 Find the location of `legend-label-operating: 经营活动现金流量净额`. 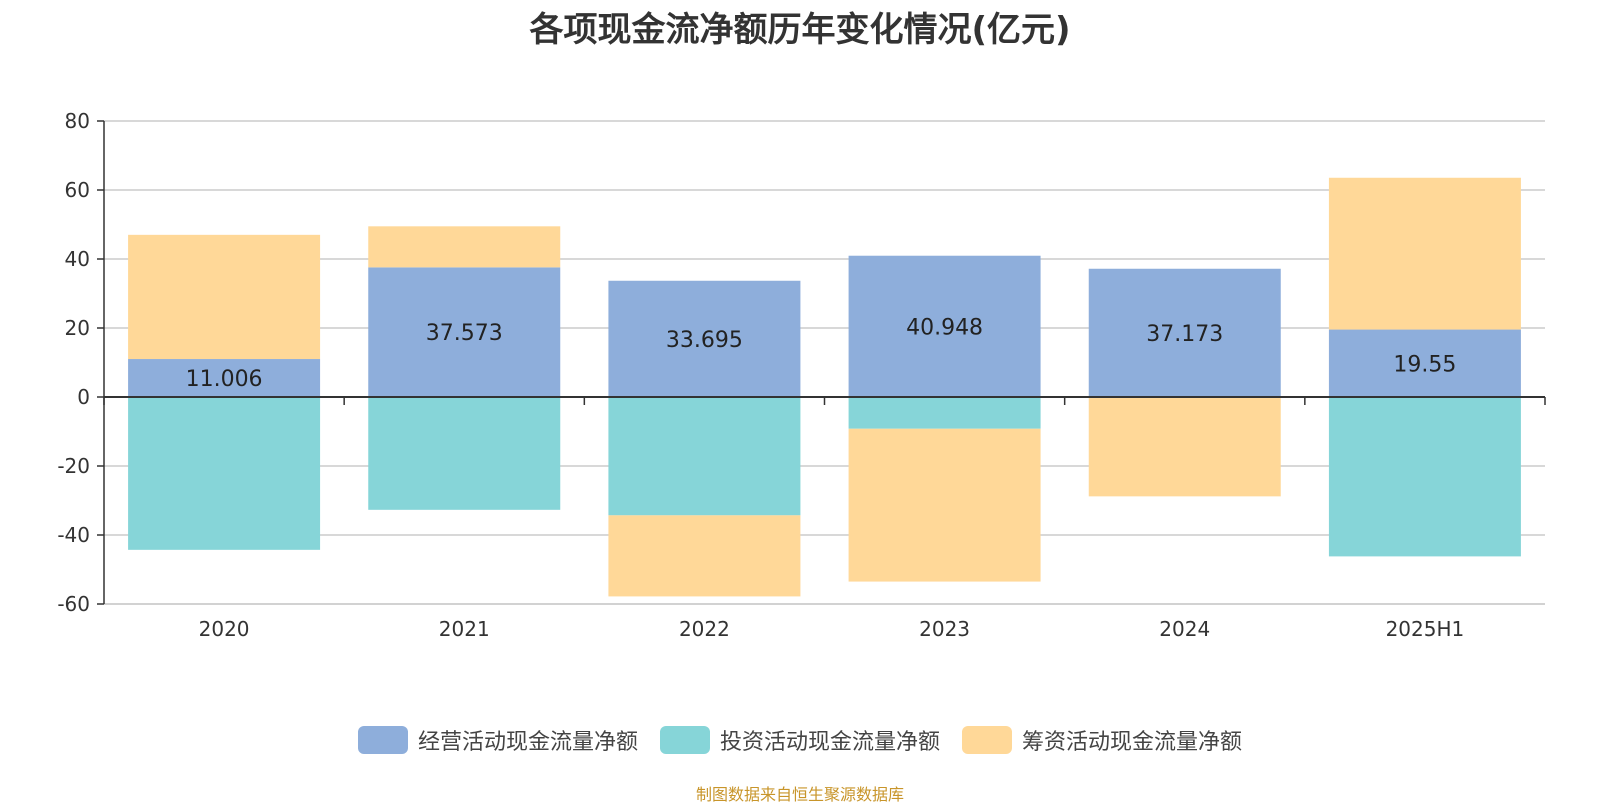

legend-label-operating: 经营活动现金流量净额 is located at coordinates (527, 742).